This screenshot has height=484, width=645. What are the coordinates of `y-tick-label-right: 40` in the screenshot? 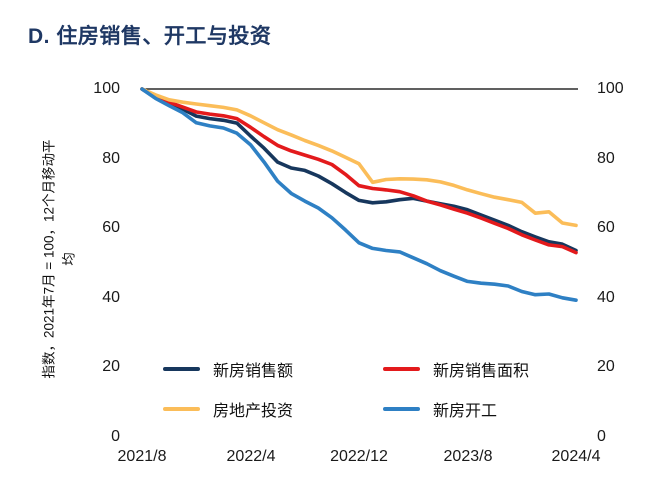 It's located at (606, 297).